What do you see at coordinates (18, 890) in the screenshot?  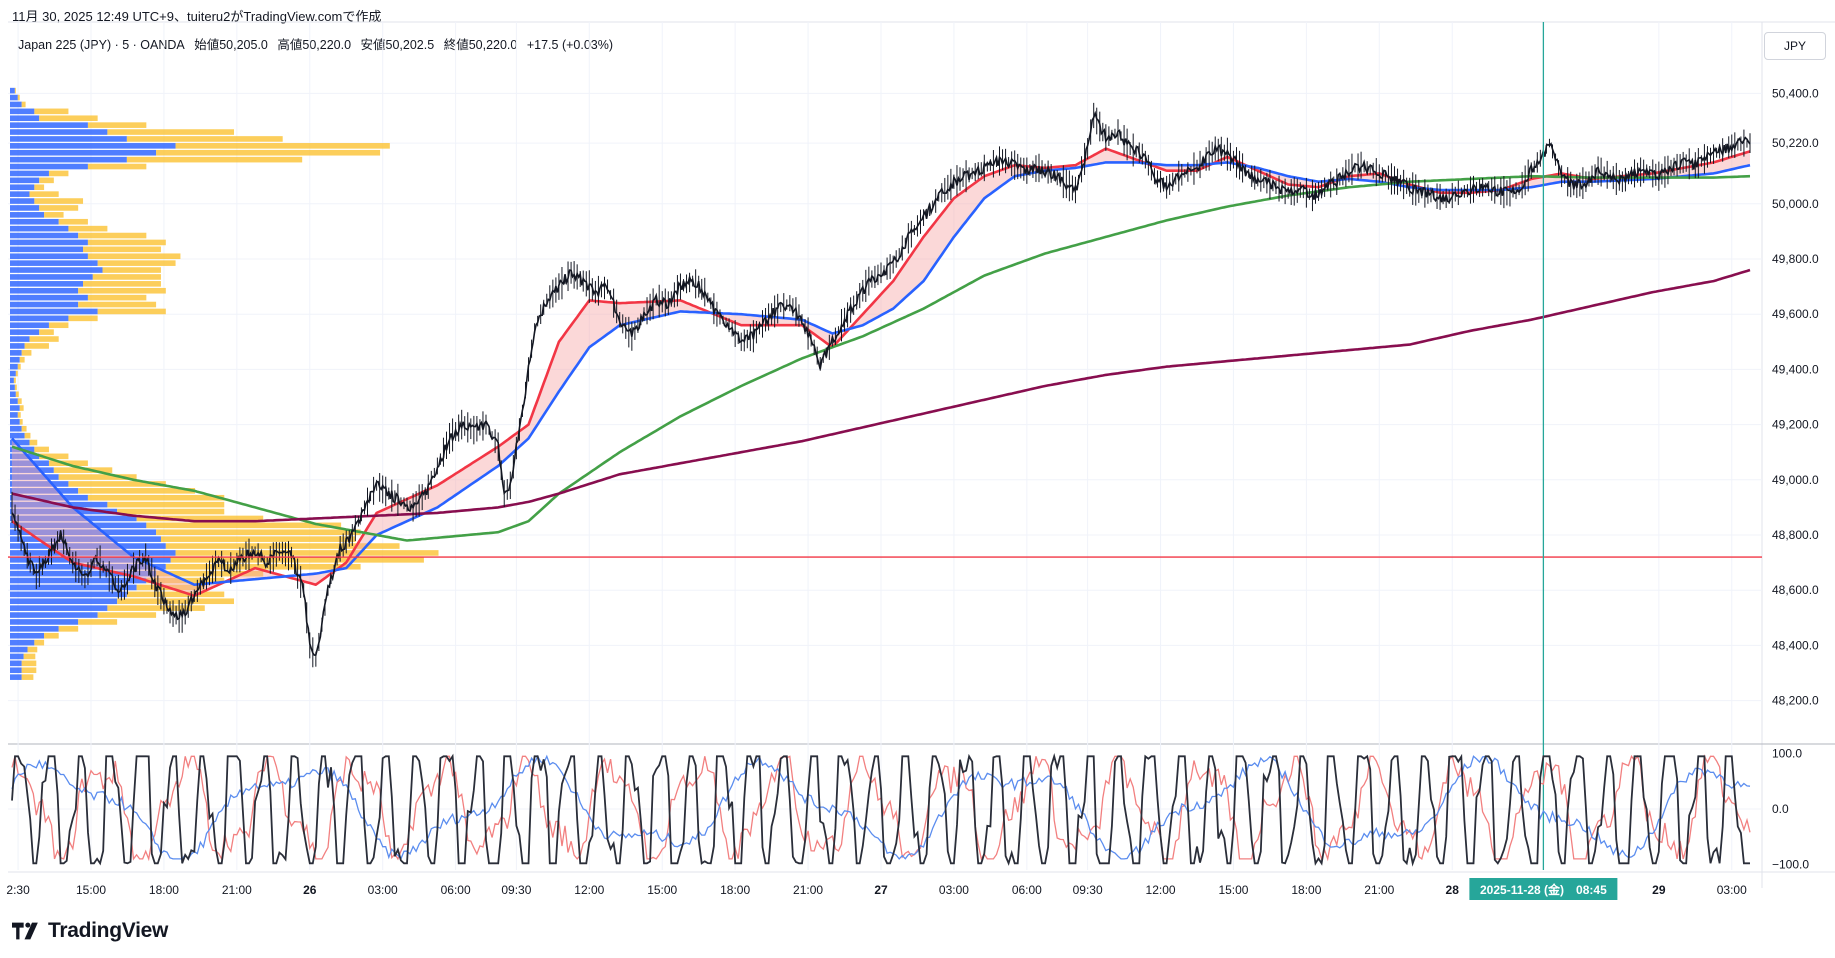 I see `time-tick-label: 2:30` at bounding box center [18, 890].